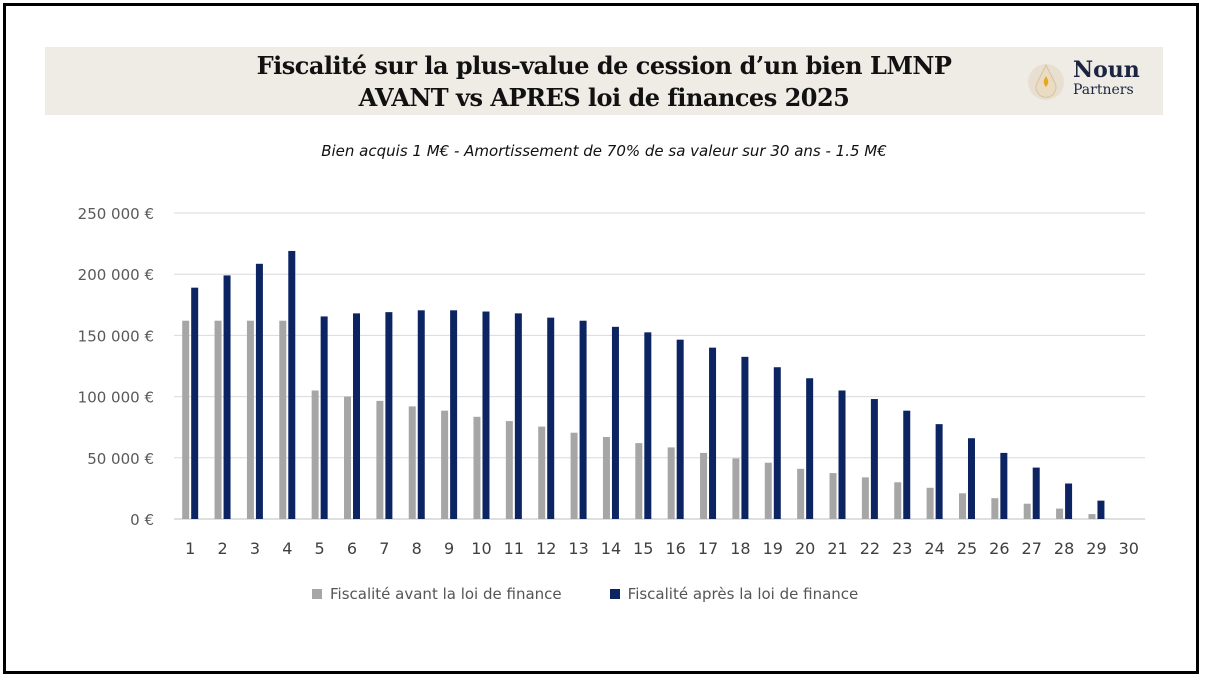 The width and height of the screenshot is (1208, 681). What do you see at coordinates (870, 548) in the screenshot?
I see `x-tick-label: 22` at bounding box center [870, 548].